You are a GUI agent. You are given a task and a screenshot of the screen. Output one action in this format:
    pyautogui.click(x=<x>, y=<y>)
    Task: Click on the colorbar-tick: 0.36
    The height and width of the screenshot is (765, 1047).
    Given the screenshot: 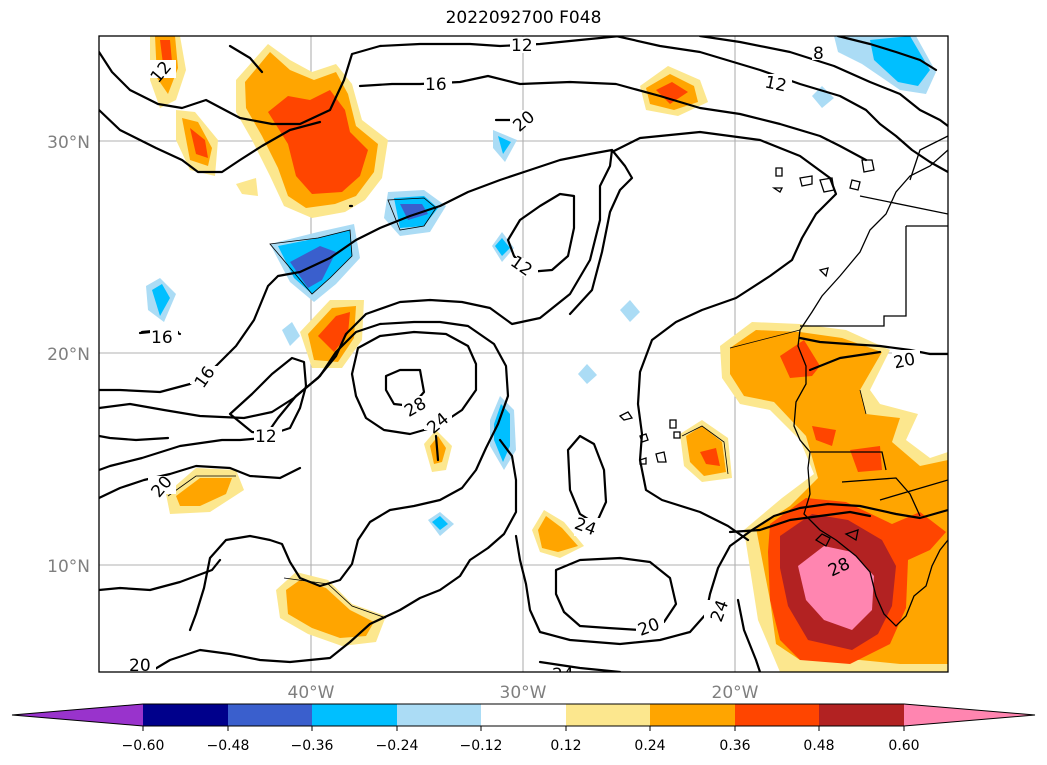 What is the action you would take?
    pyautogui.click(x=734, y=746)
    